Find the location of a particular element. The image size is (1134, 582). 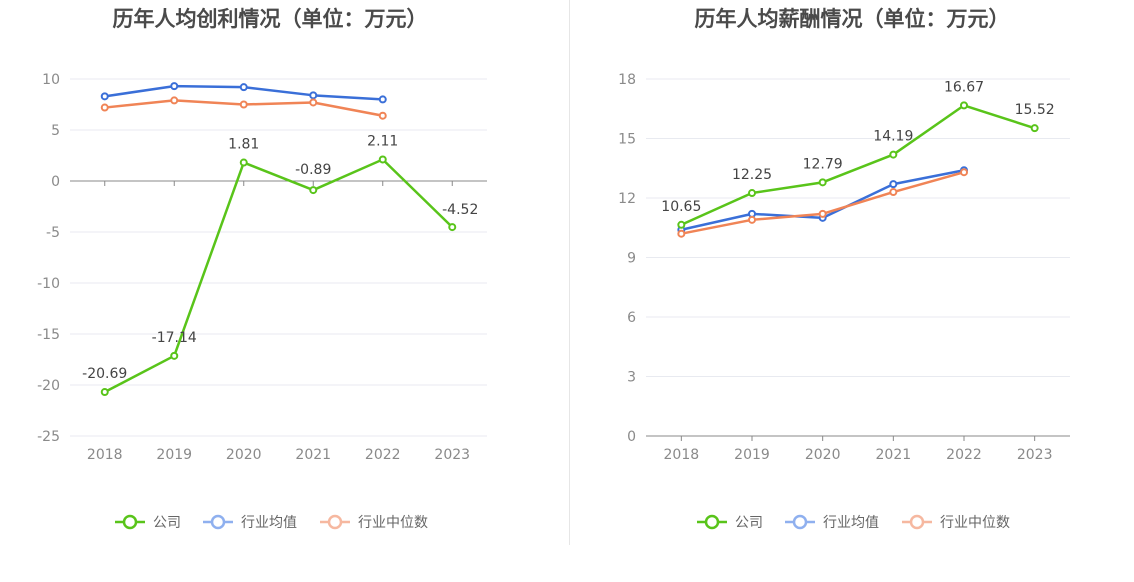

profit-x-tick-label: 2021 is located at coordinates (313, 455).